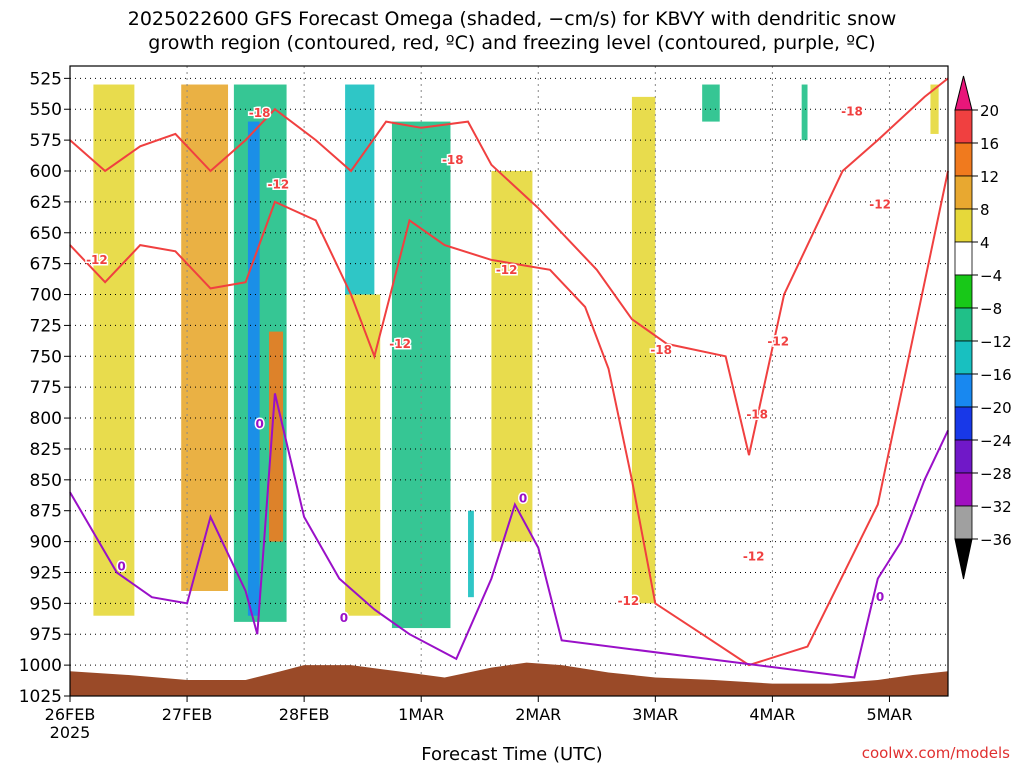 The width and height of the screenshot is (1024, 768). Describe the element at coordinates (46, 296) in the screenshot. I see `y-tick-label: 700` at that location.